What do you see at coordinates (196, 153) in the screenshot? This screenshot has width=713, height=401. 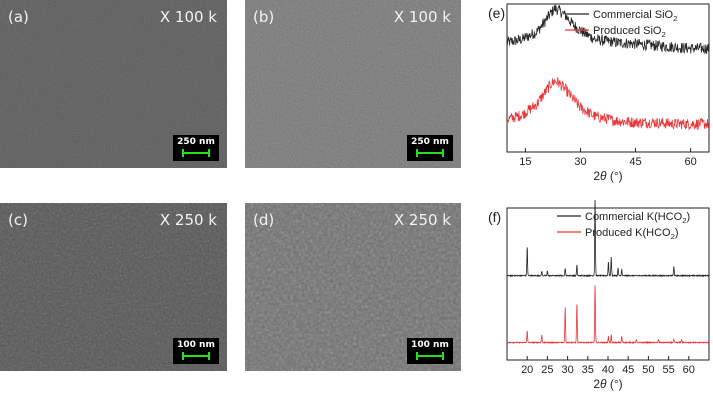 I see `scale-bar-line-a` at bounding box center [196, 153].